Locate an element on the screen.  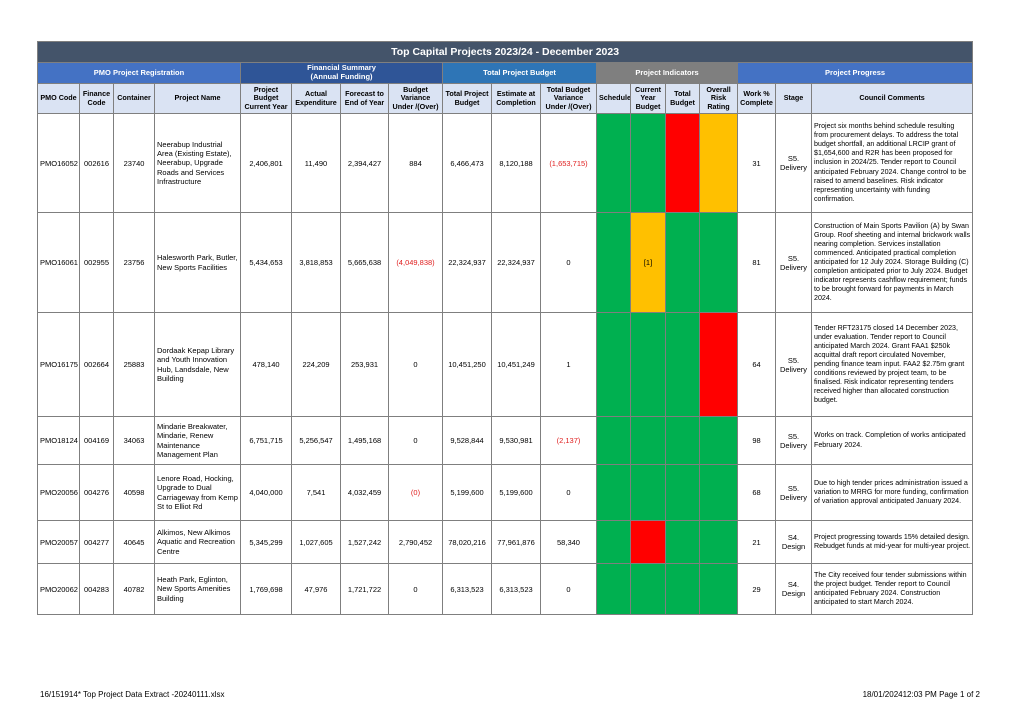
pmo-code: PMO18124 is located at coordinates (58, 440).